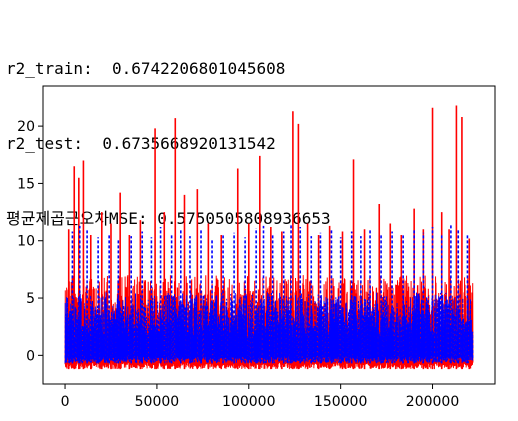 The height and width of the screenshot is (421, 518). I want to click on r2-test-line: r2_test: 0.6735668920131542, so click(141, 143).